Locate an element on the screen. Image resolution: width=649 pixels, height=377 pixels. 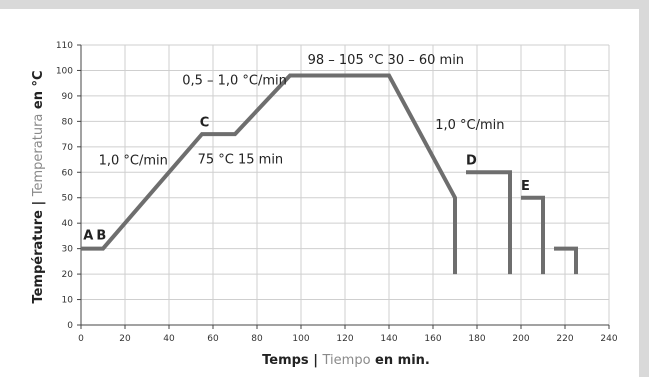
x-tick-label-20: 20 is located at coordinates (125, 339).